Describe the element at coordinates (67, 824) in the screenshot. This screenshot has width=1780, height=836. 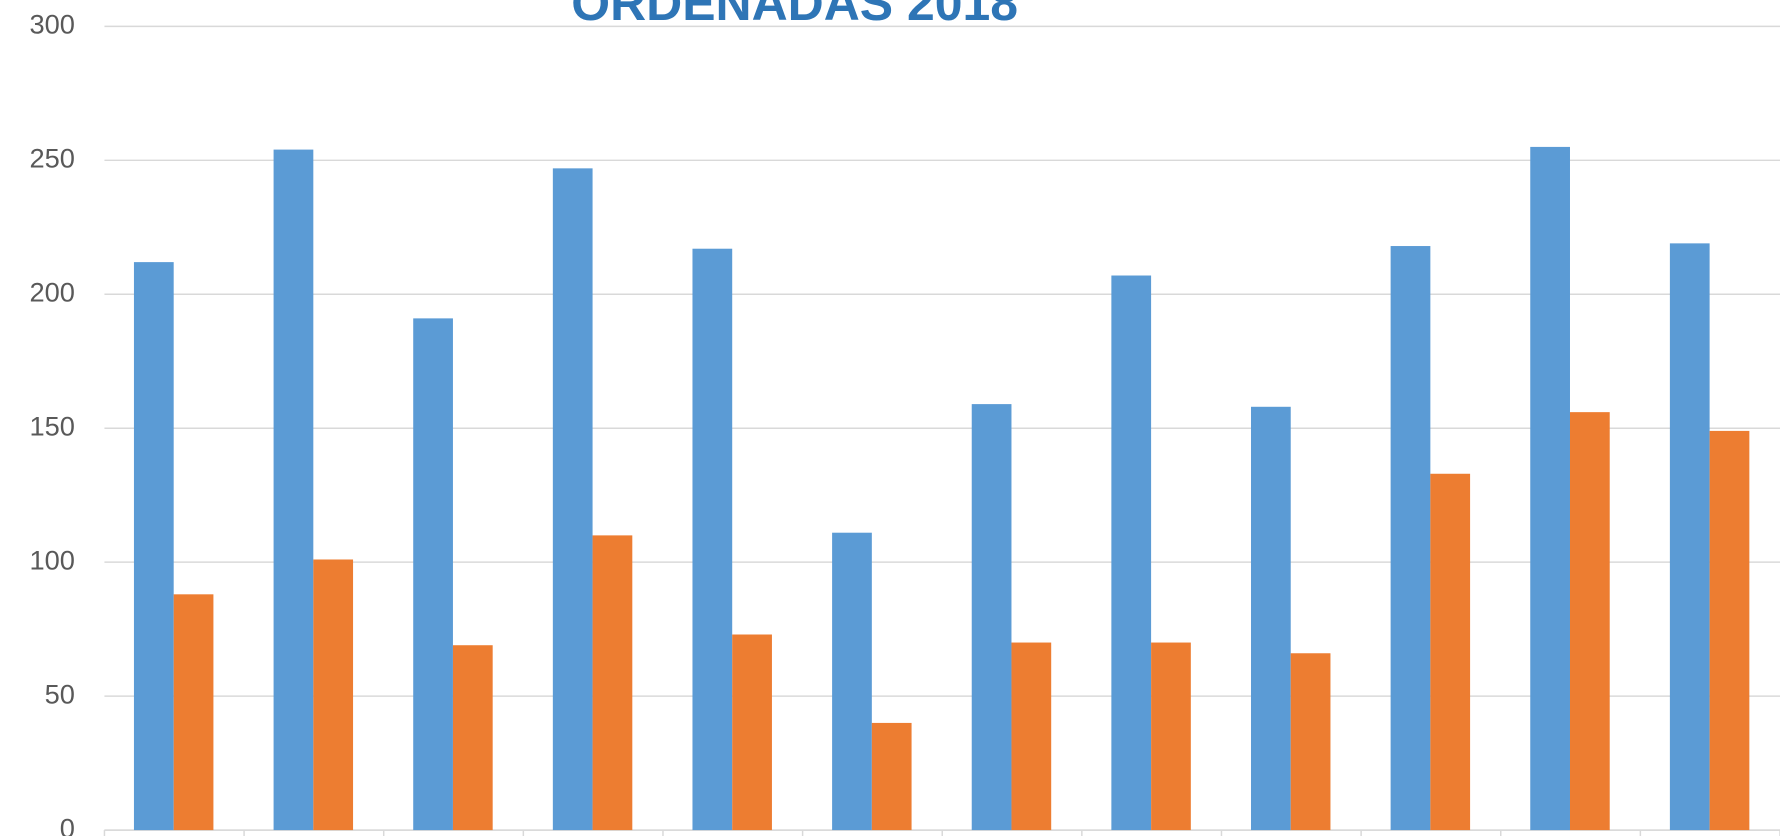
I see `y-tick-label: 0` at that location.